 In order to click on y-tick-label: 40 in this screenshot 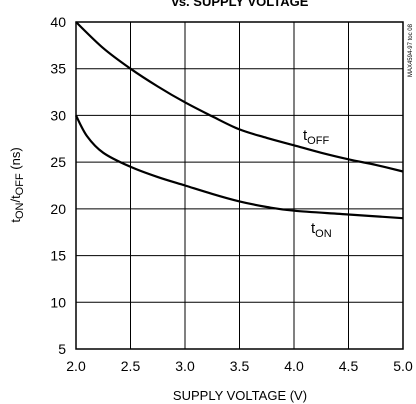, I will do `click(58, 22)`.